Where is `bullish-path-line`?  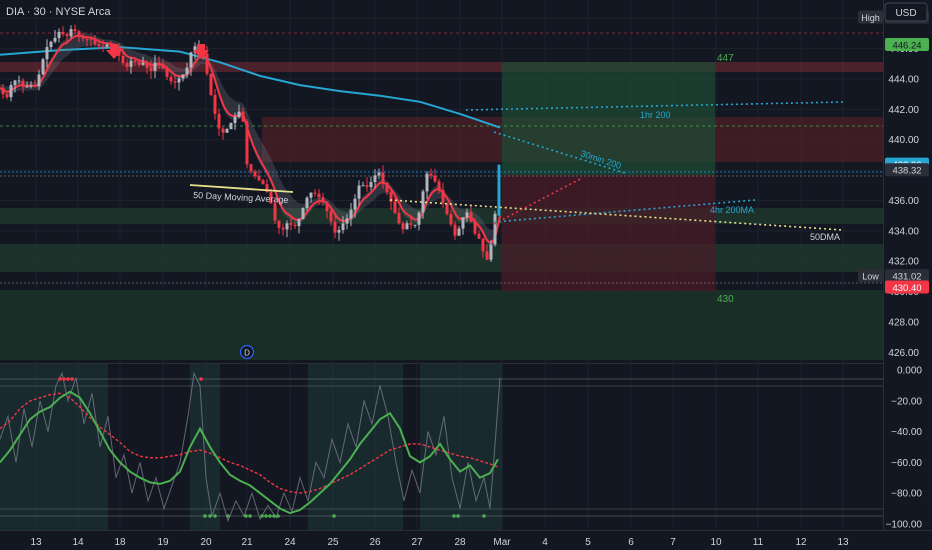 bullish-path-line is located at coordinates (538, 201).